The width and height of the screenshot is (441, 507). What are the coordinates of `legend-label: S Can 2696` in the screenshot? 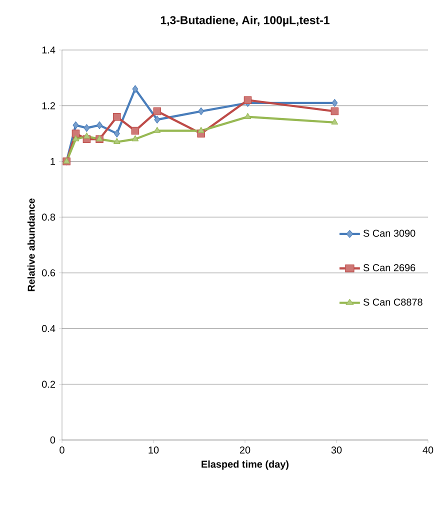 It's located at (389, 268).